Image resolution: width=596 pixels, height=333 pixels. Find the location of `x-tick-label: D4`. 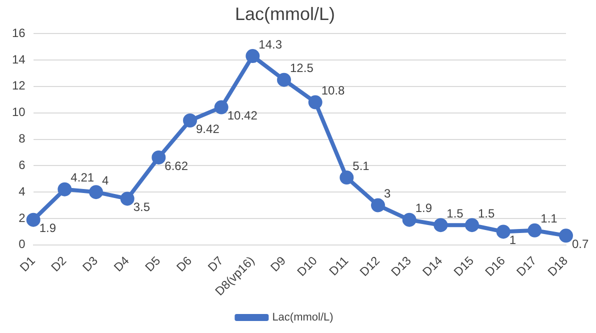

x-tick-label: D4 is located at coordinates (121, 263).